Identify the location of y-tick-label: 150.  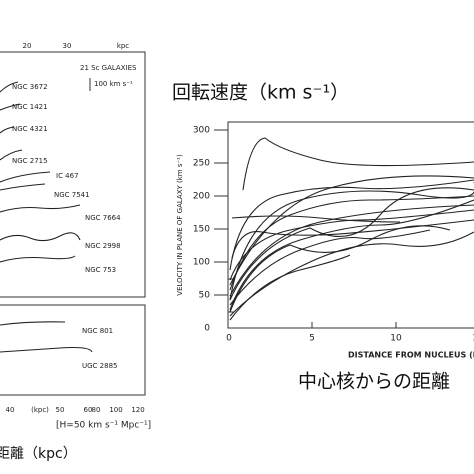
(201, 230).